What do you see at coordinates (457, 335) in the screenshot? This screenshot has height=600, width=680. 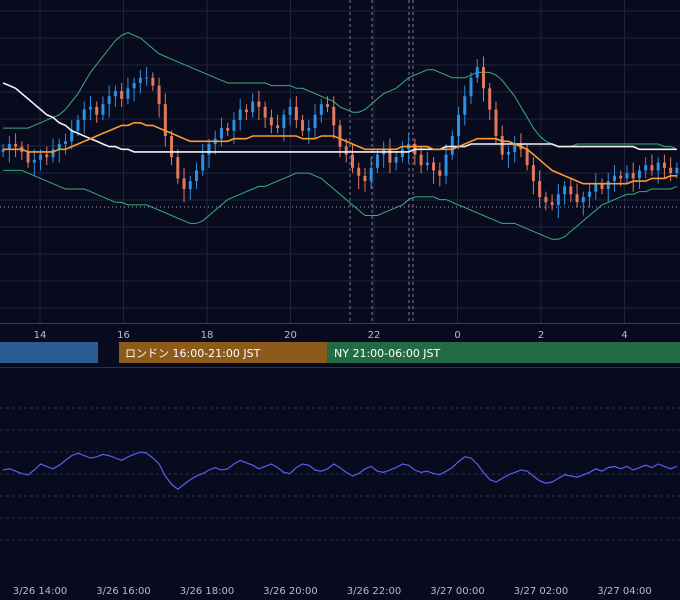 I see `top-tick-label: 0` at bounding box center [457, 335].